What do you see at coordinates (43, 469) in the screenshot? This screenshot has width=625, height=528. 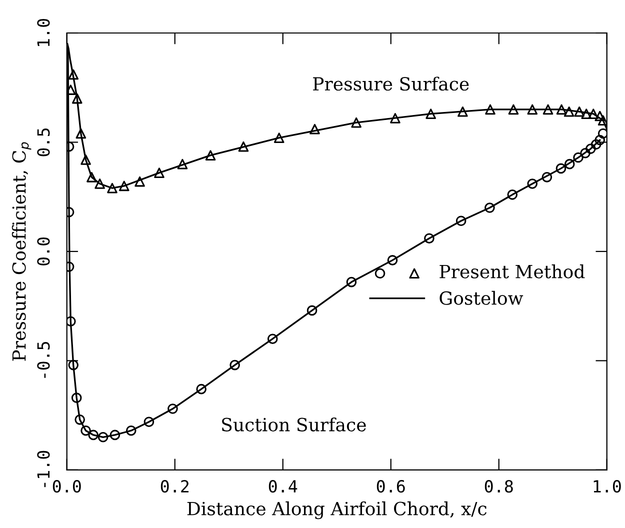 I see `y-tick-label: -1.0` at bounding box center [43, 469].